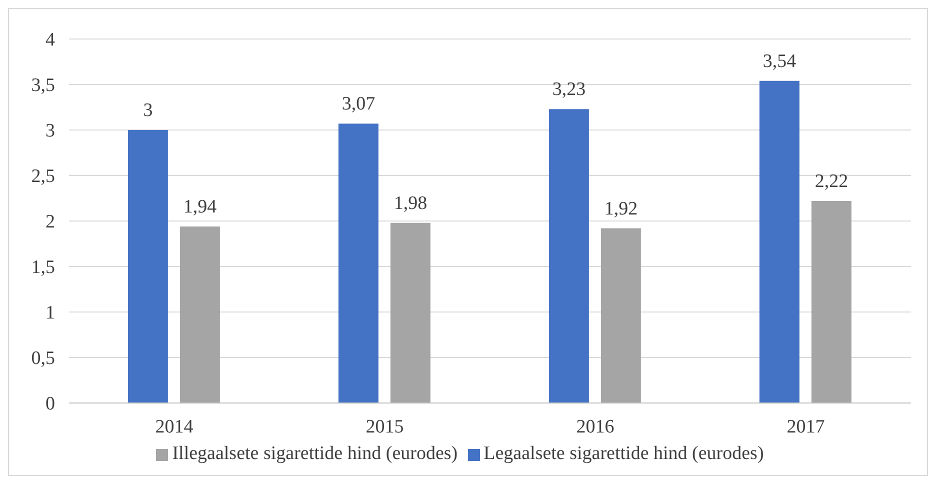 The width and height of the screenshot is (936, 484). Describe the element at coordinates (148, 110) in the screenshot. I see `data-label: 3` at that location.